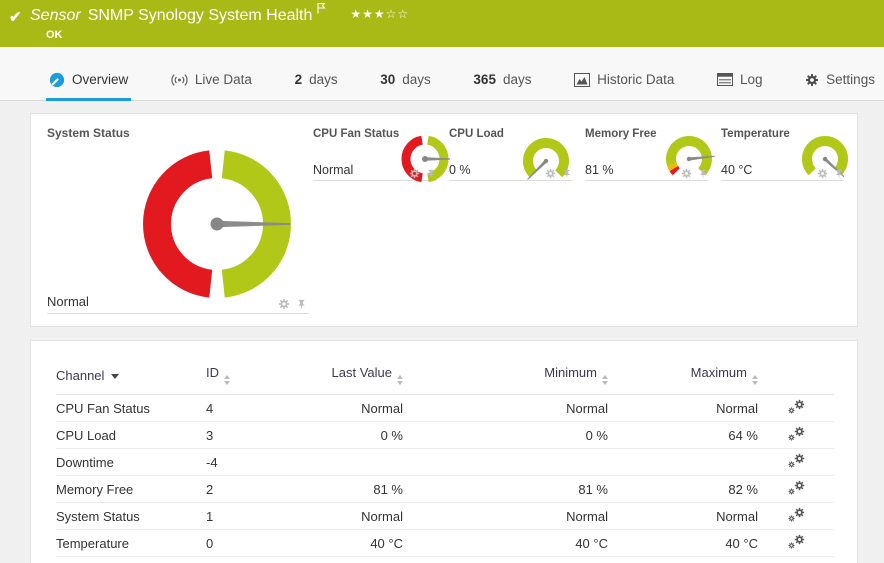  What do you see at coordinates (740, 81) in the screenshot?
I see `tab-log: Log` at bounding box center [740, 81].